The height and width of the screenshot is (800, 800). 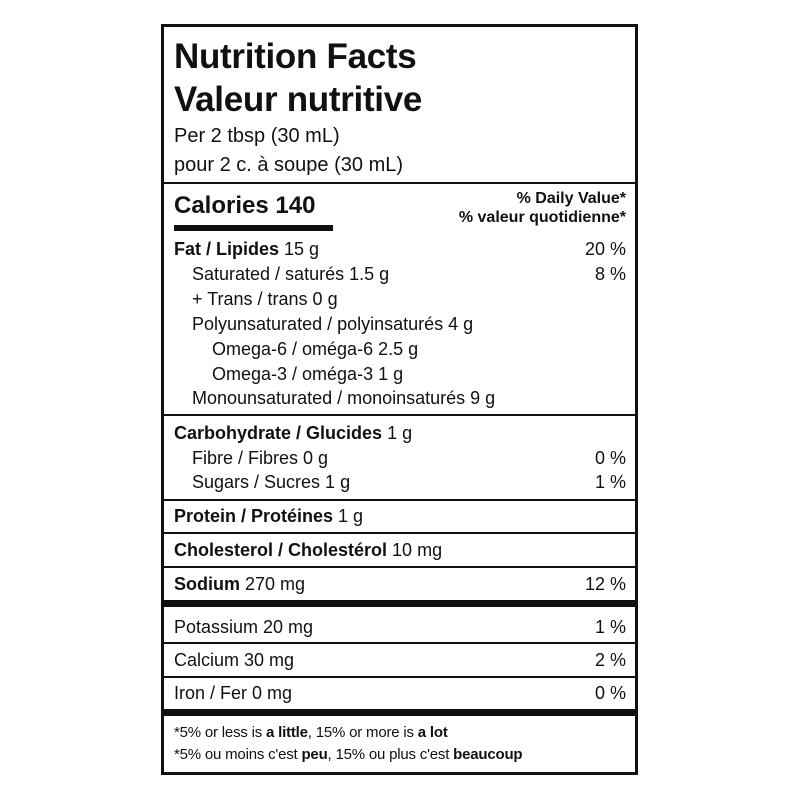 I want to click on nutrient-amount: Omega-6 / oméga-6 2.5 g, so click(x=315, y=349).